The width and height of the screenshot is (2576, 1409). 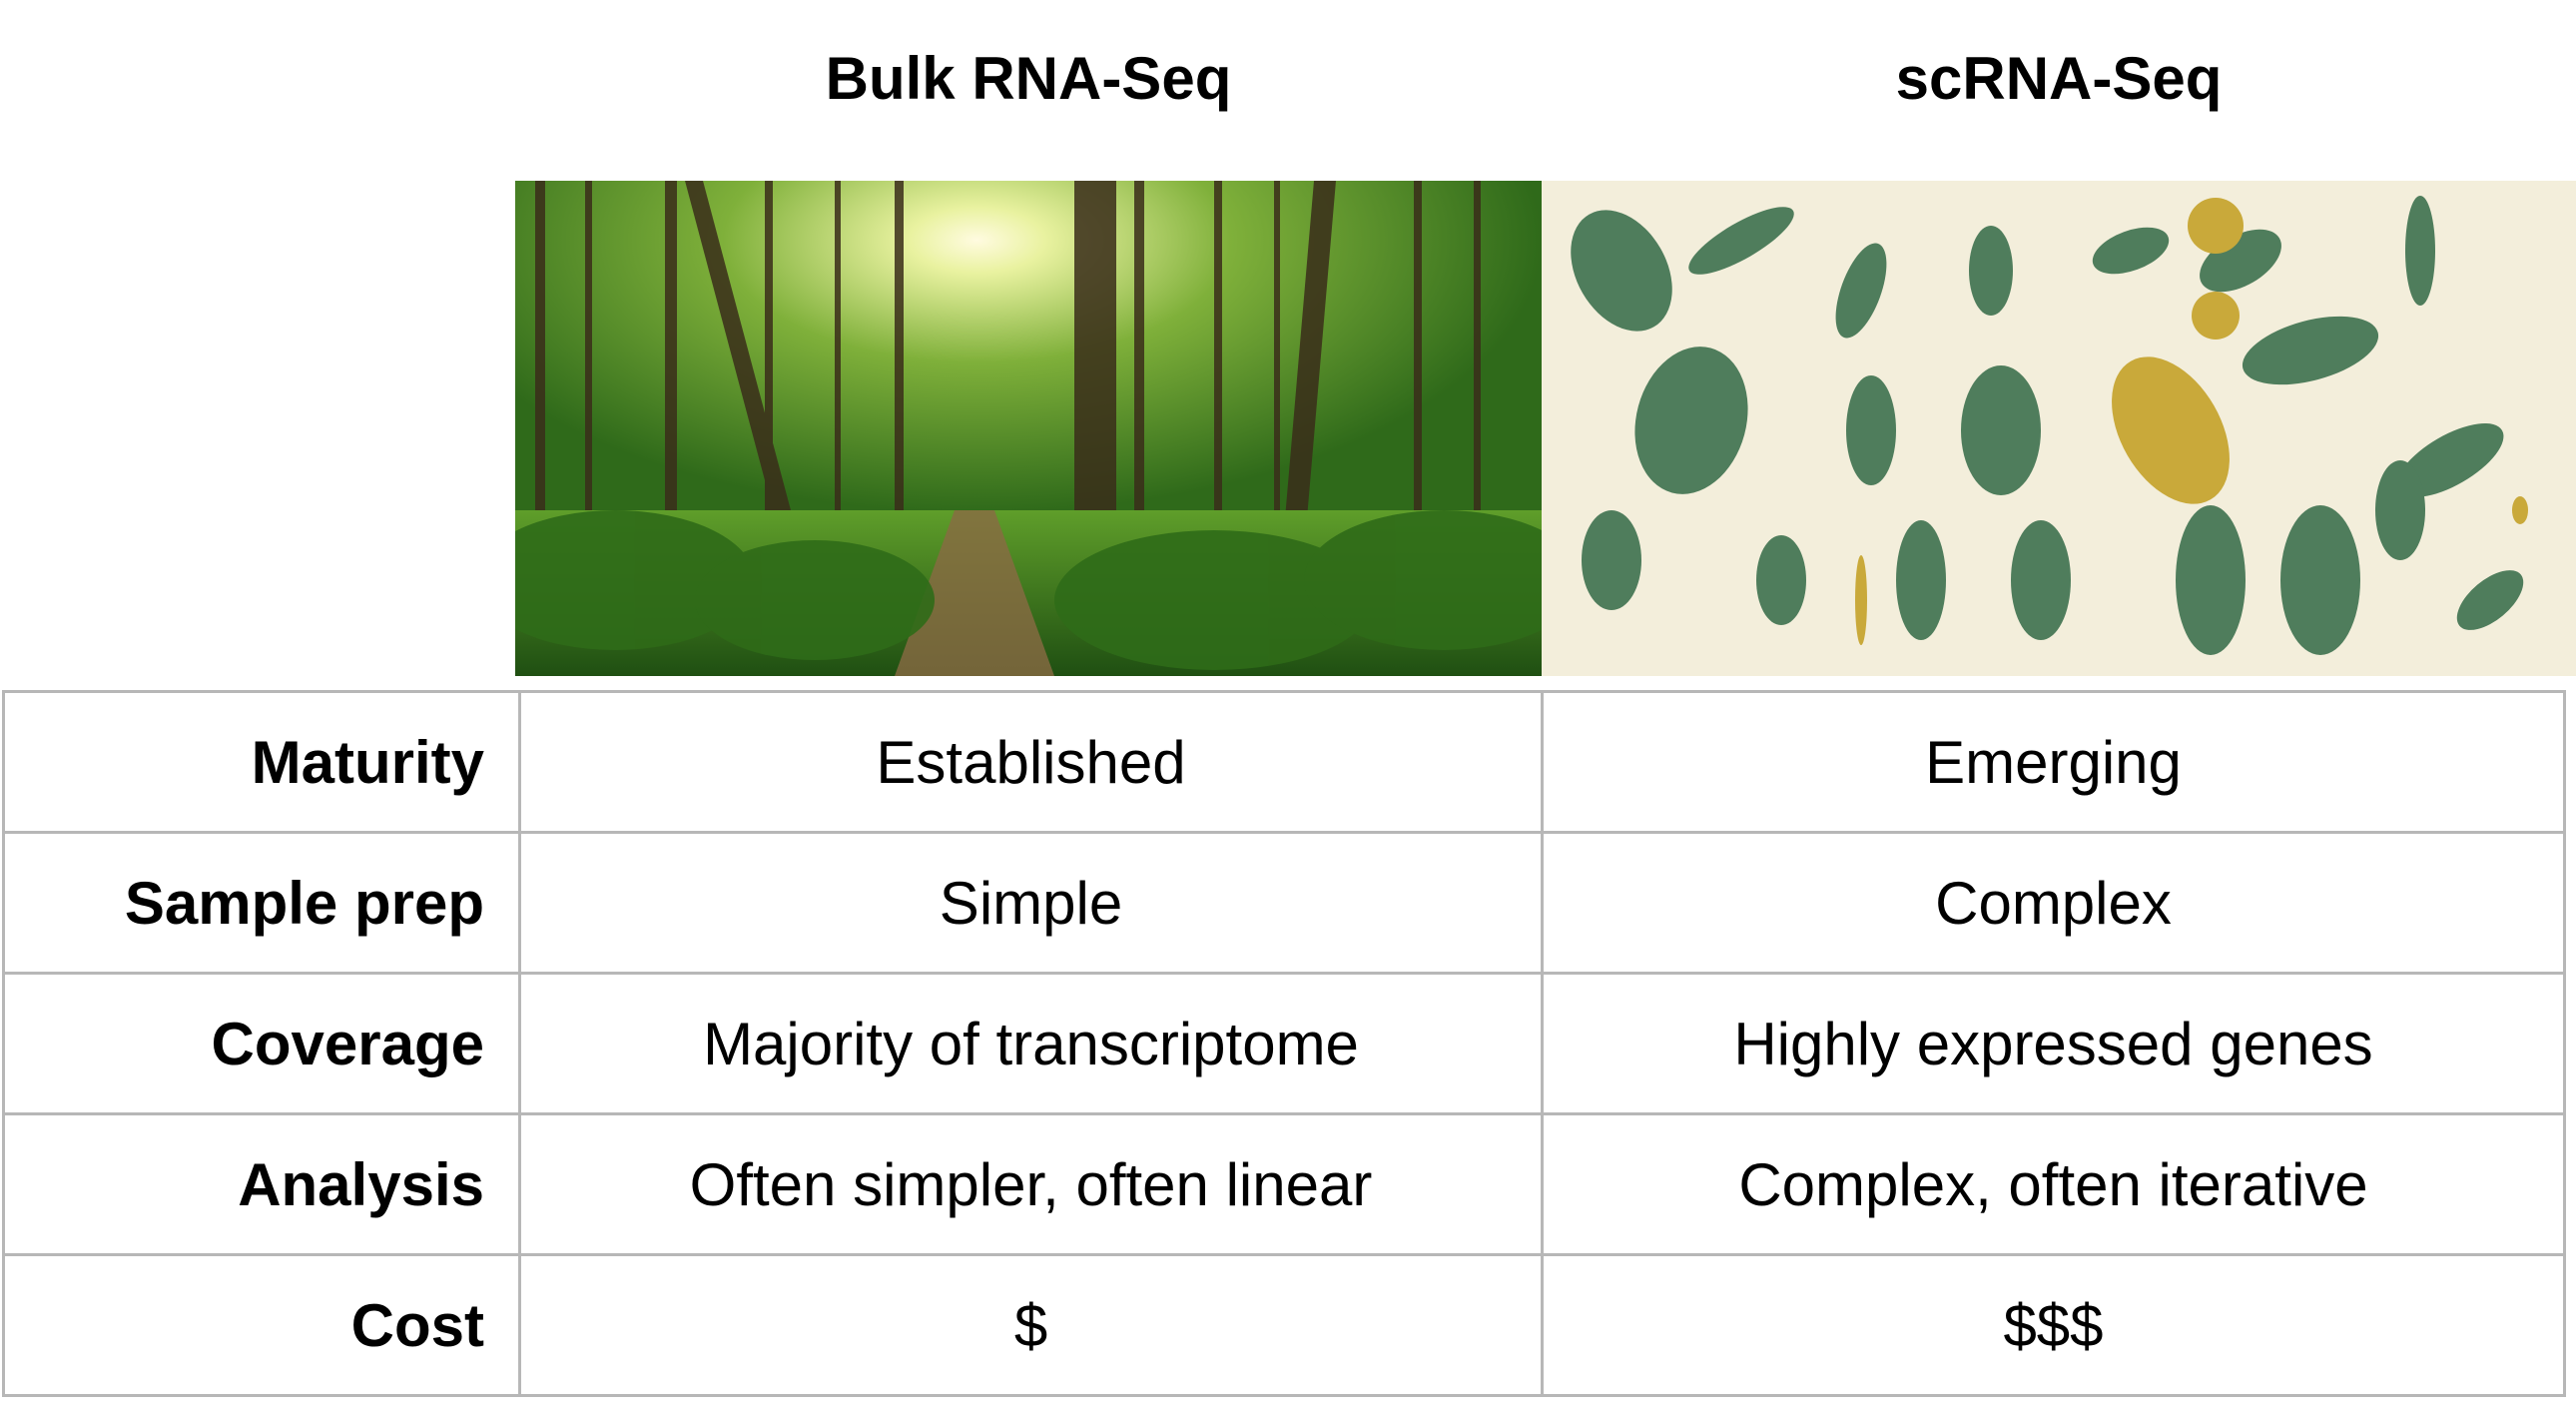 I want to click on sc-value: $$$, so click(x=2053, y=1325).